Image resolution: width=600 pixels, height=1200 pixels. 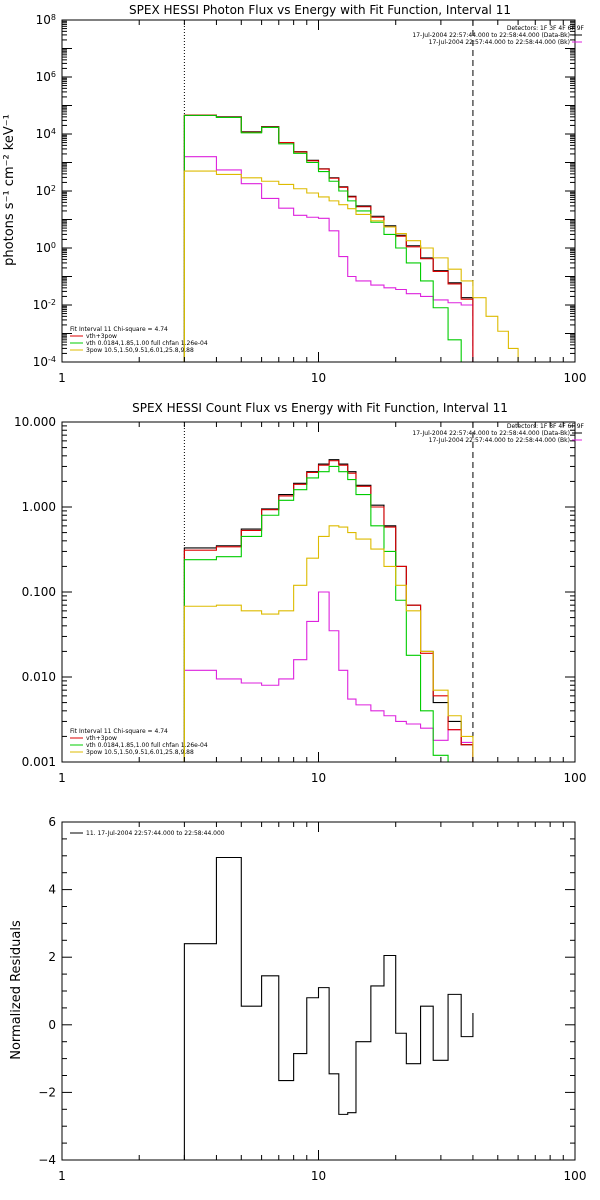 I want to click on photon-fit-legend-line-2: vth 0.0184,1.85,1.00 full chfan 1.26e-04, so click(x=147, y=343).